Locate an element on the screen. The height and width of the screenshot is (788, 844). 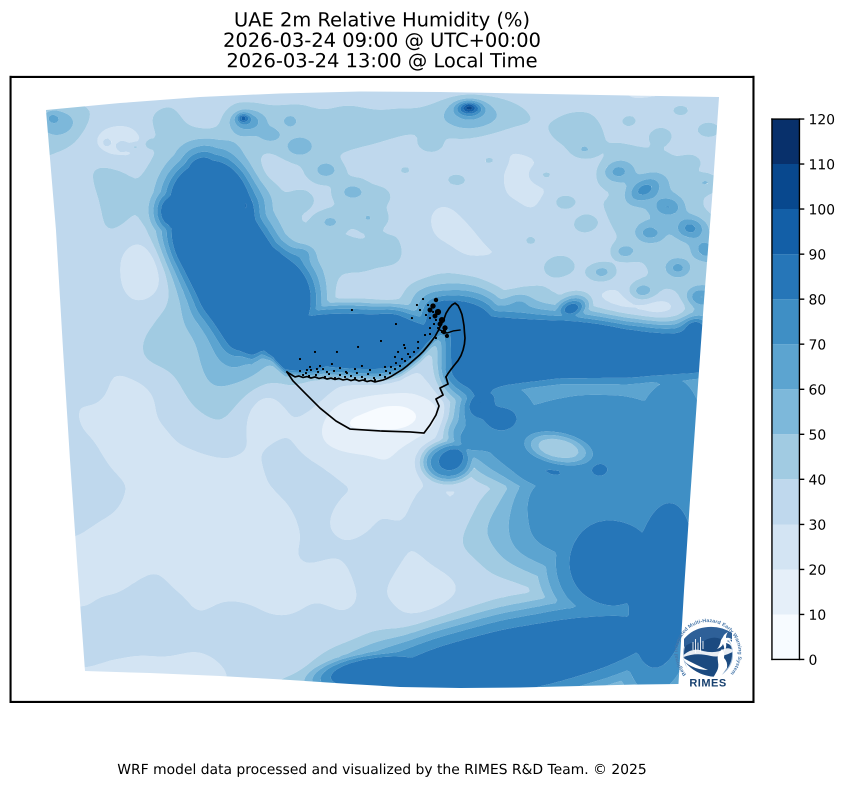
svg-text: RIMES is located at coordinates (707, 684).